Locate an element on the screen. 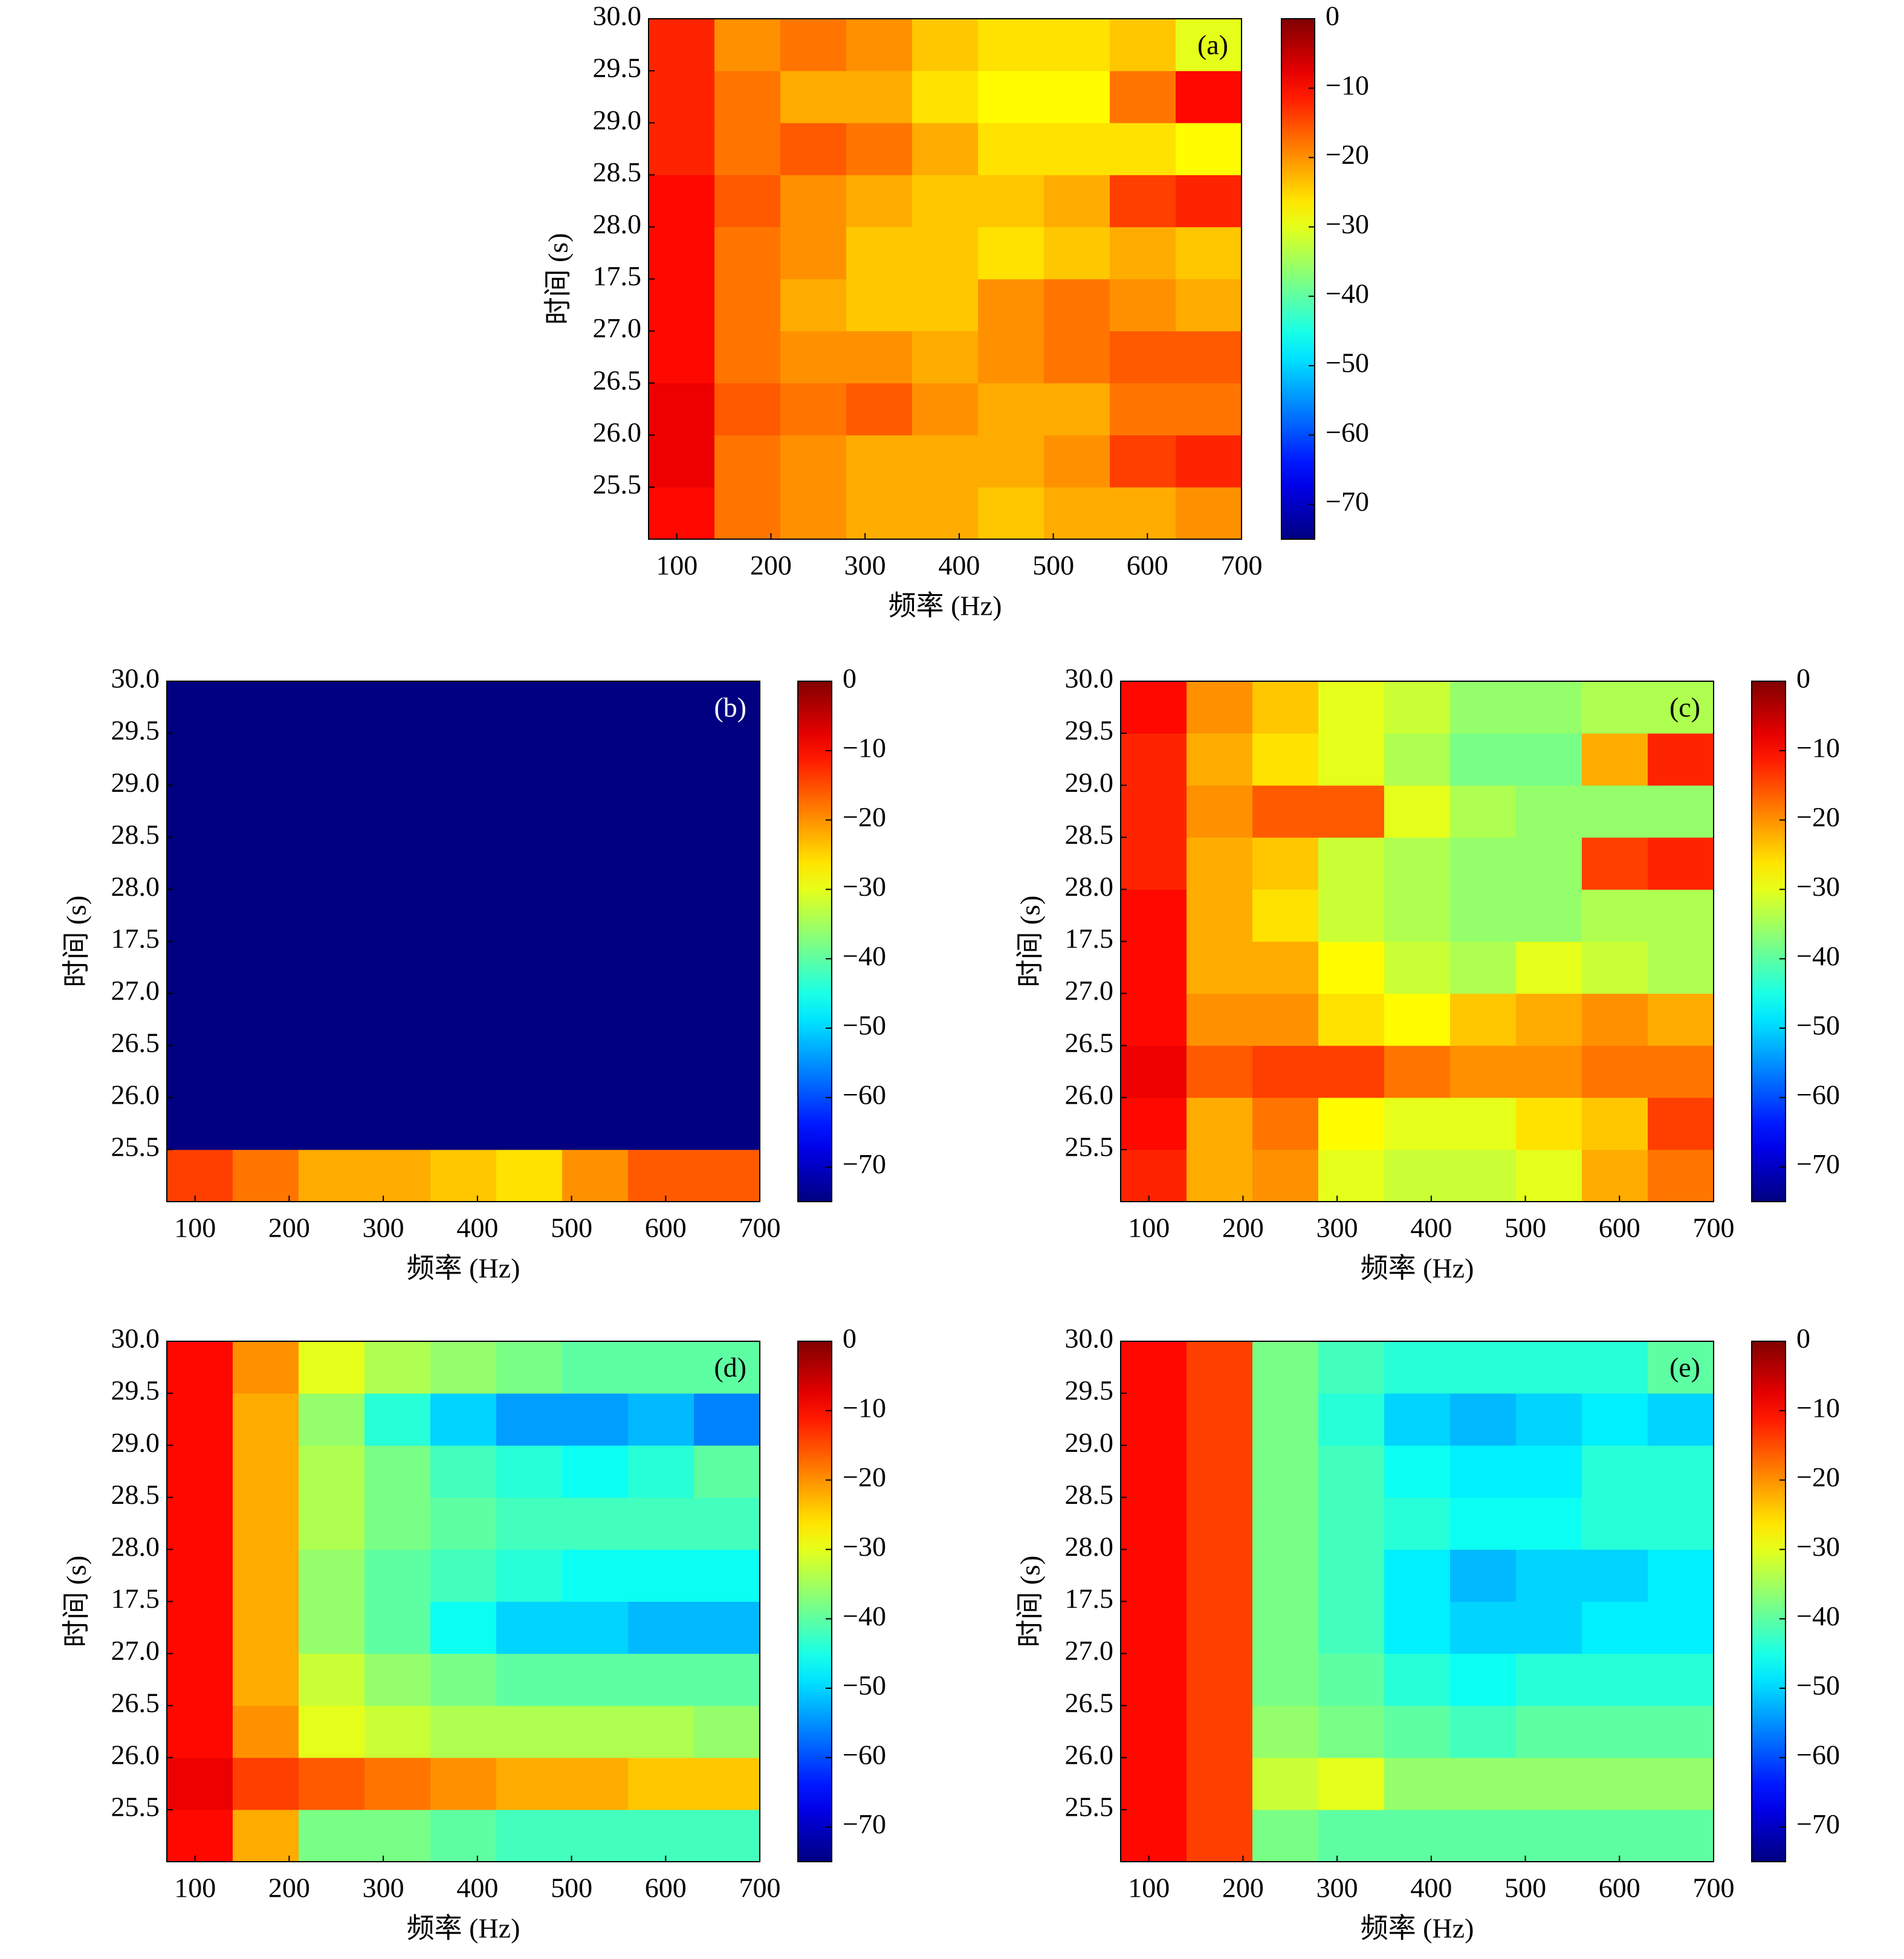 Image resolution: width=1904 pixels, height=1959 pixels. x-tick-label: 200 is located at coordinates (1243, 1228).